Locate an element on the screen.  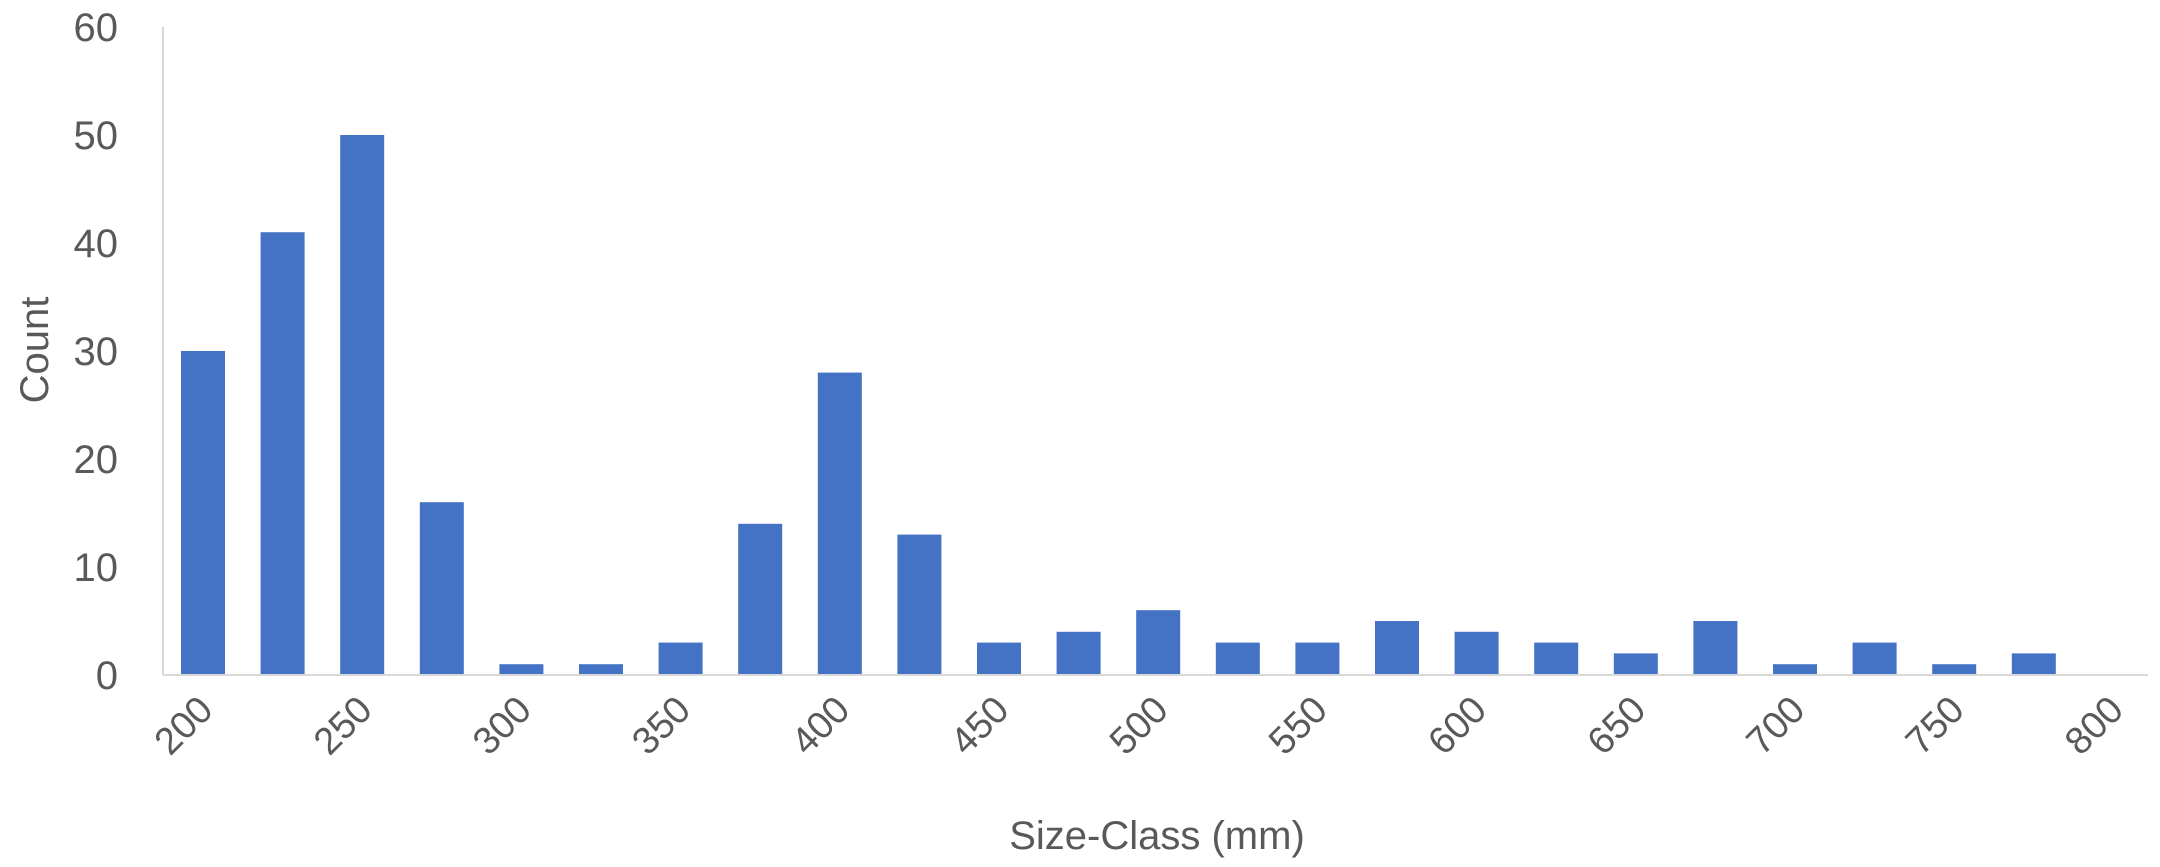
y-tick-label: 30 is located at coordinates (96, 352).